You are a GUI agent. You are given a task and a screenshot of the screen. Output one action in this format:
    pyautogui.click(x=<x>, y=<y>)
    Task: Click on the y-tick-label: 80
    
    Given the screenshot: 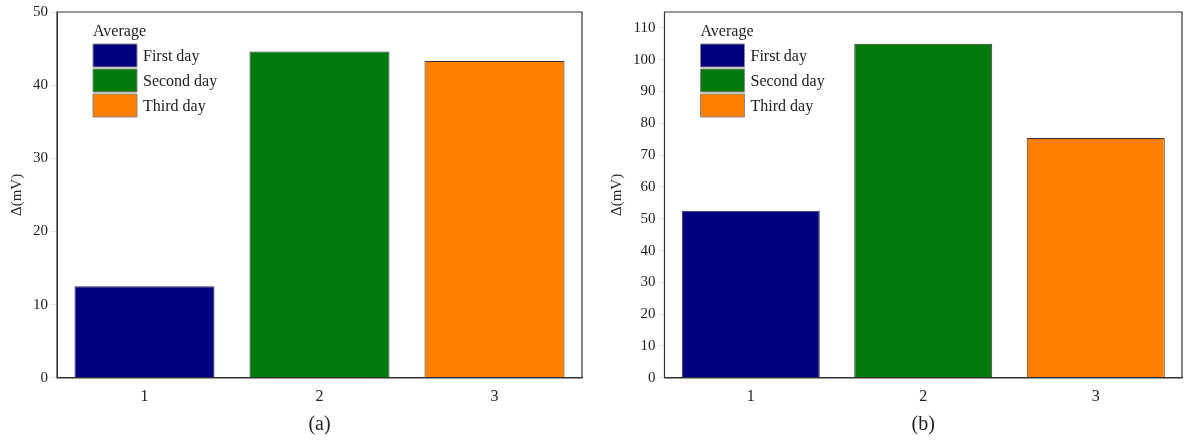 What is the action you would take?
    pyautogui.click(x=648, y=122)
    